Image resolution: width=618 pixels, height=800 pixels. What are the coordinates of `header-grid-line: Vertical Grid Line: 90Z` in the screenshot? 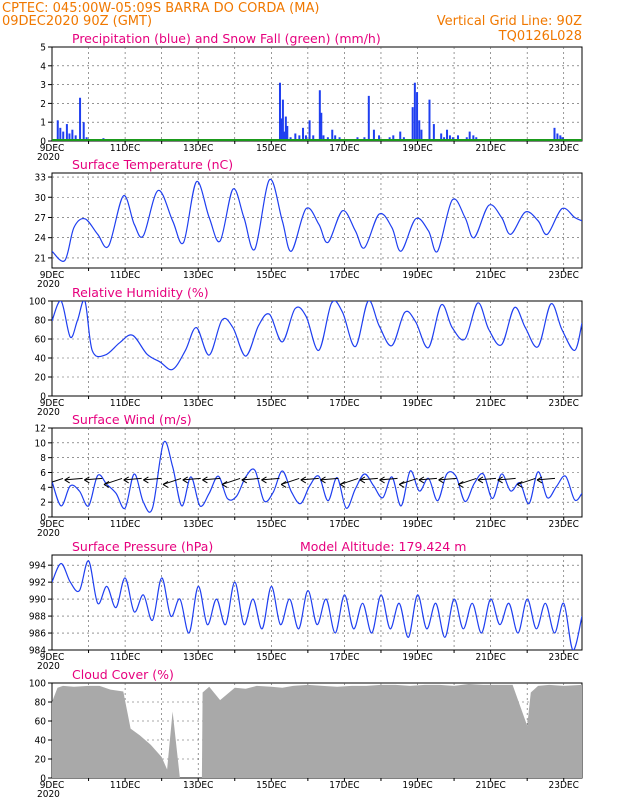 It's located at (509, 21).